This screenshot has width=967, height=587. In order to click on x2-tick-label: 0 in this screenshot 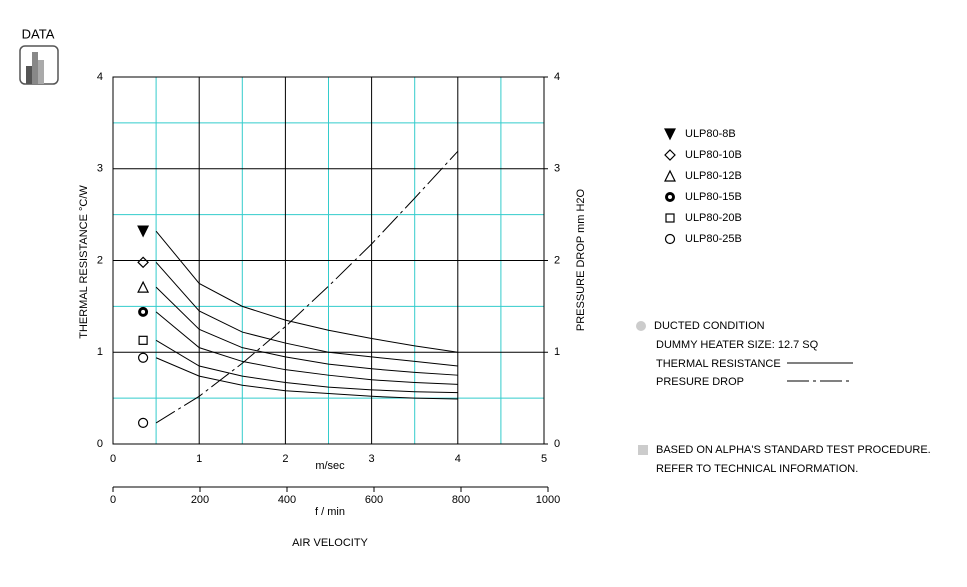, I will do `click(113, 500)`.